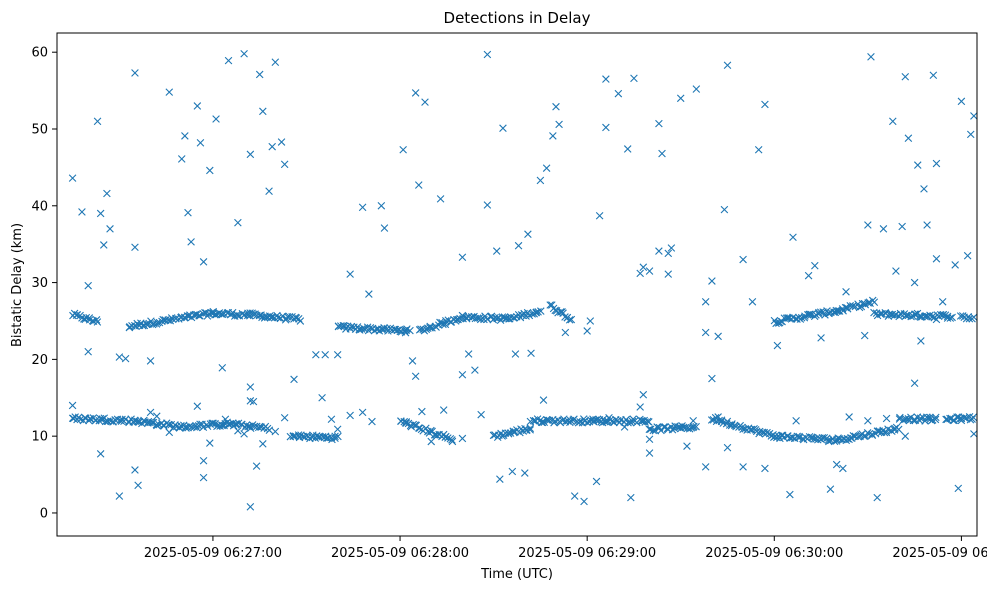  Describe the element at coordinates (17, 285) in the screenshot. I see `y-axis-label: Bistatic Delay (km)` at that location.